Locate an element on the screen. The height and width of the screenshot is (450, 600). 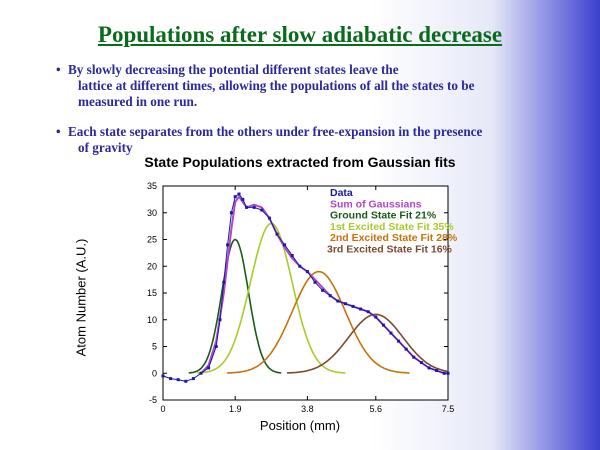
y-tick-label: 5 is located at coordinates (154, 347).